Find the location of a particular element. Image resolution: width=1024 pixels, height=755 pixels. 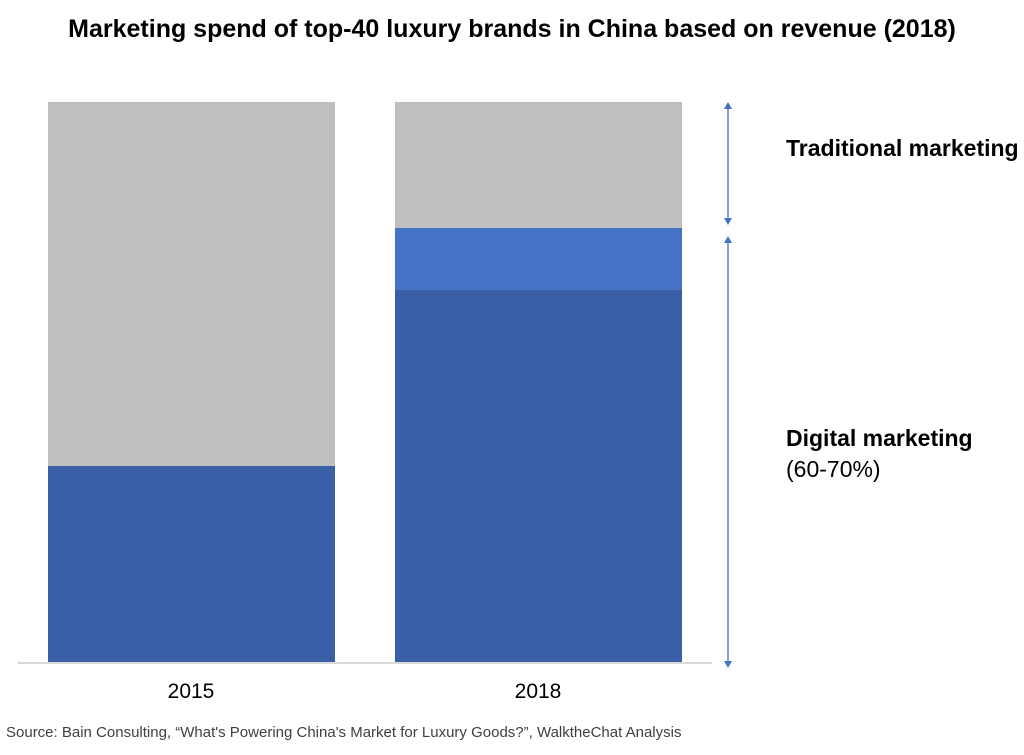

traditional-range-arrow-head-down is located at coordinates (728, 221).